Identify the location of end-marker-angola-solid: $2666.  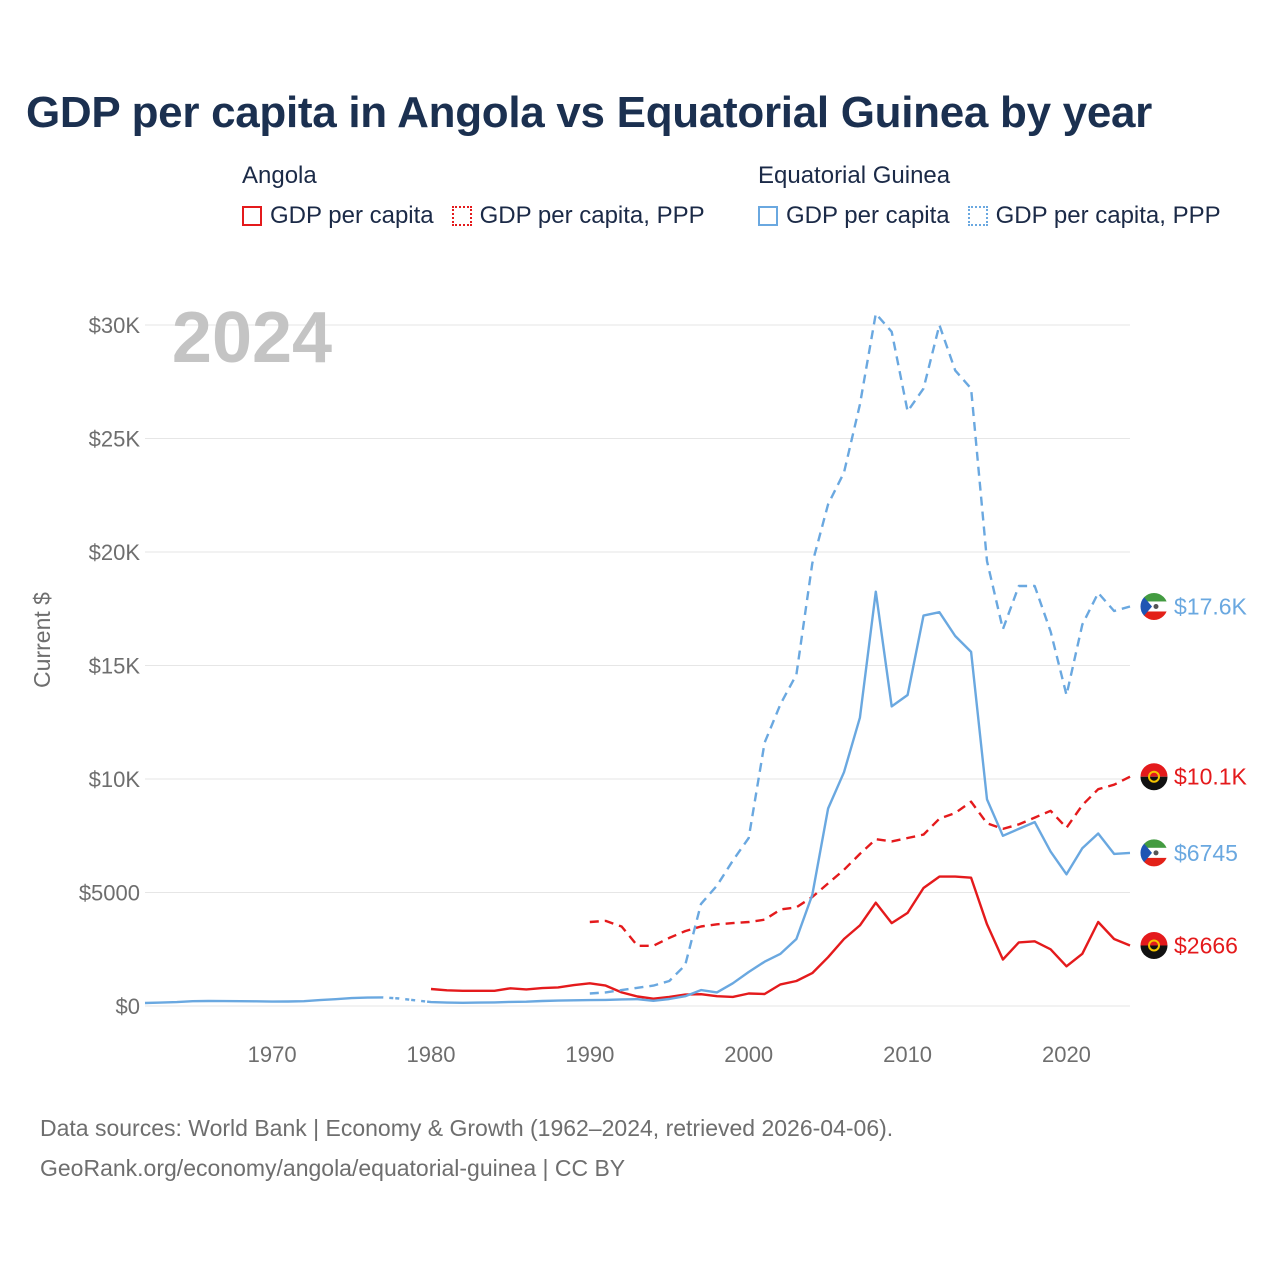
(1188, 945).